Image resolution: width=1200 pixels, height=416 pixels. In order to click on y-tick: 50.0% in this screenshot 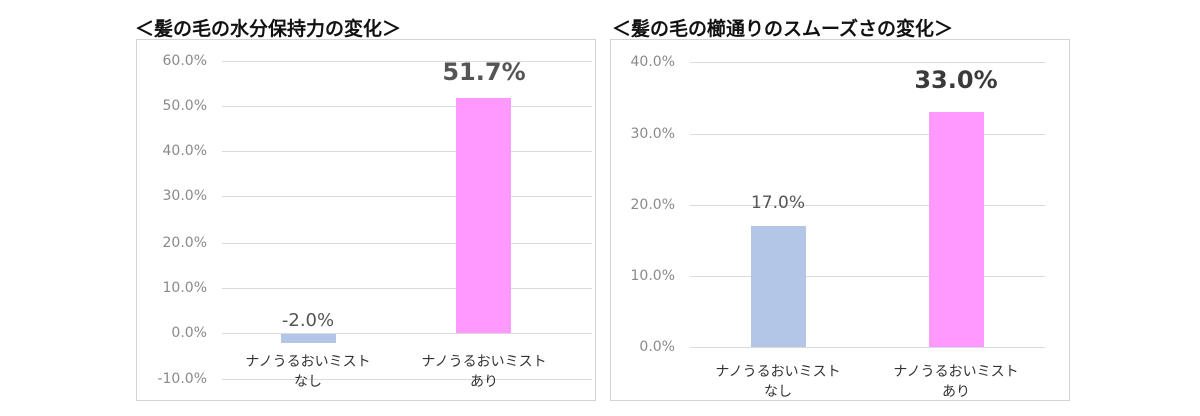, I will do `click(184, 106)`.